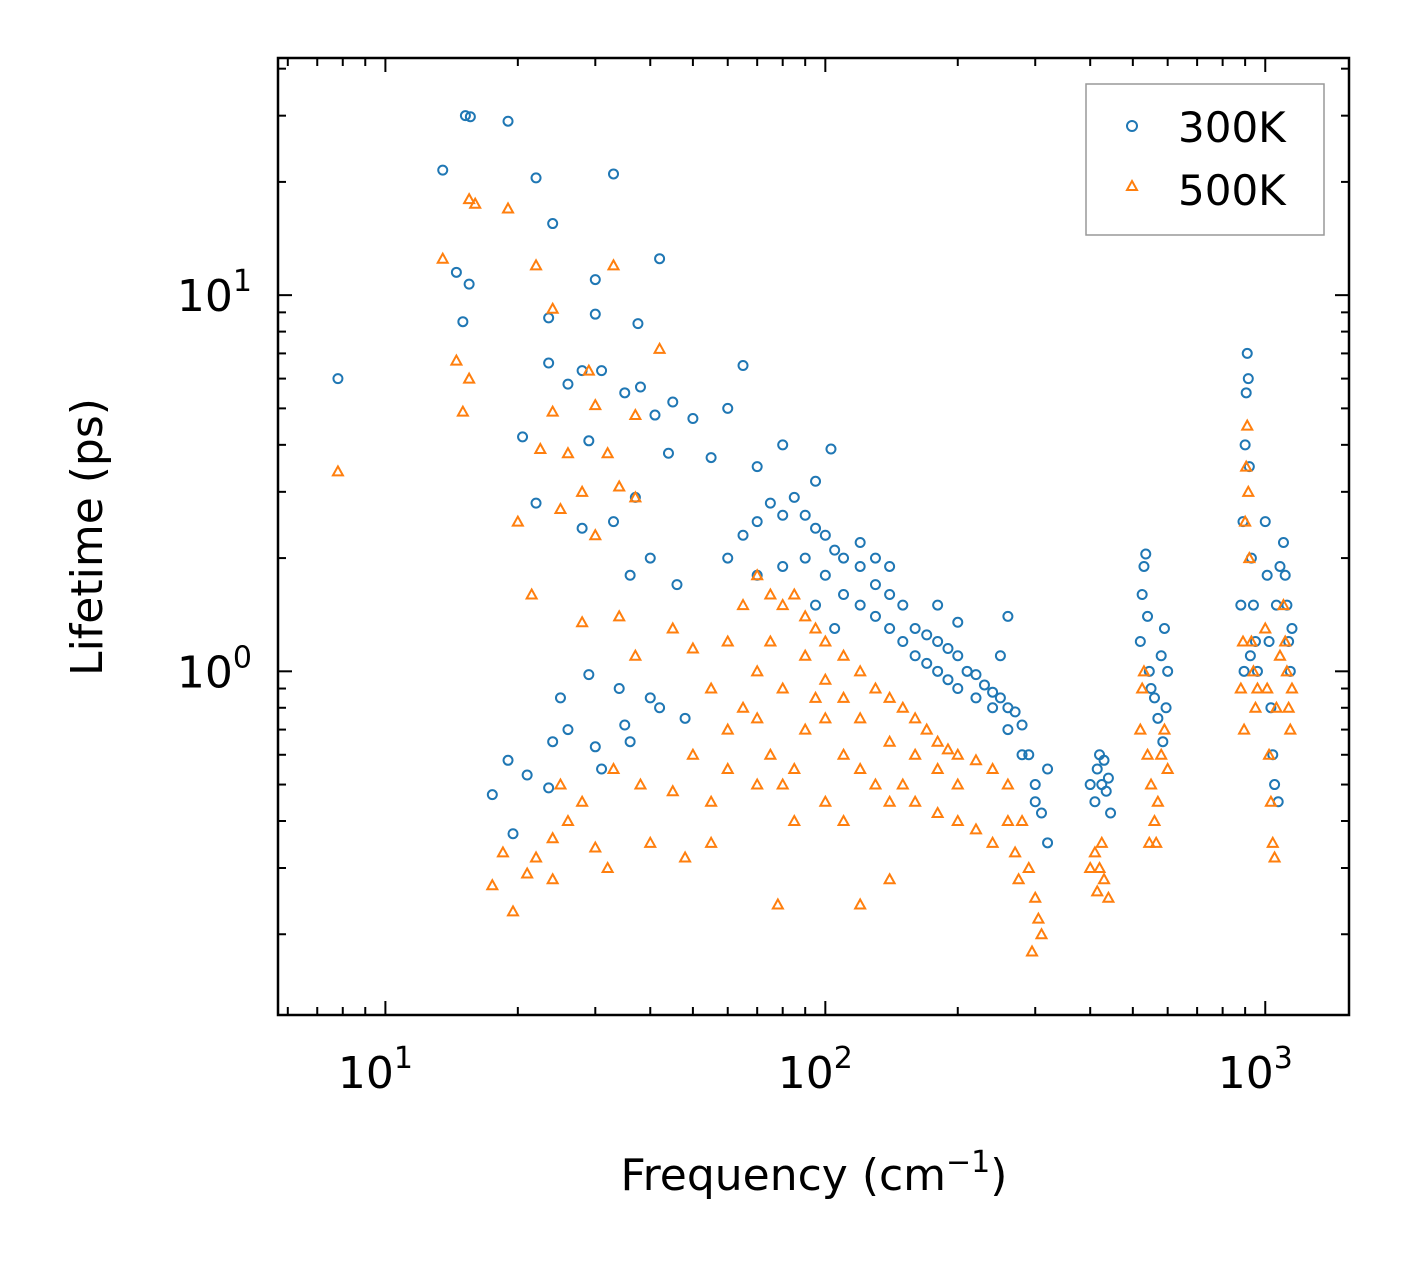  Describe the element at coordinates (815, 1070) in the screenshot. I see `x-tick-label: 10²` at that location.